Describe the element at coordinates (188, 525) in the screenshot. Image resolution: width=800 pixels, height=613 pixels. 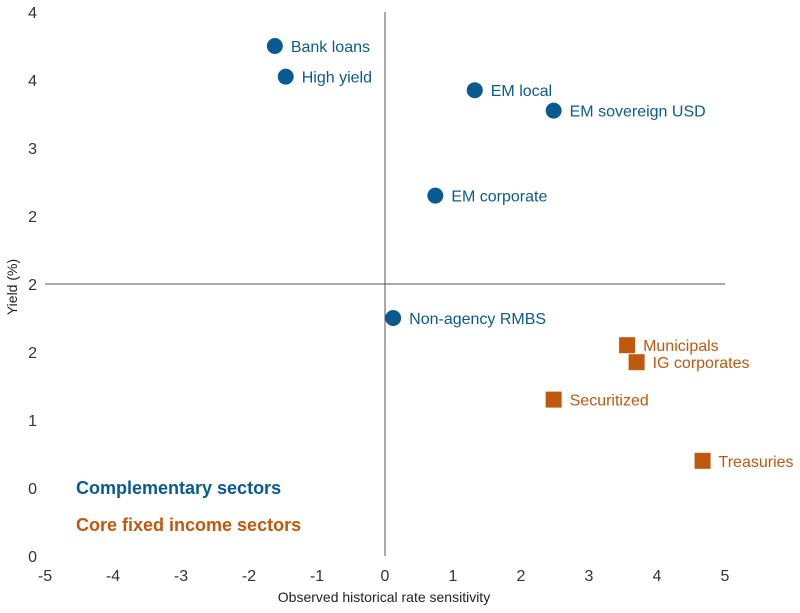
I see `legend-core-fixed-income-sectors: Core fixed income sectors` at that location.